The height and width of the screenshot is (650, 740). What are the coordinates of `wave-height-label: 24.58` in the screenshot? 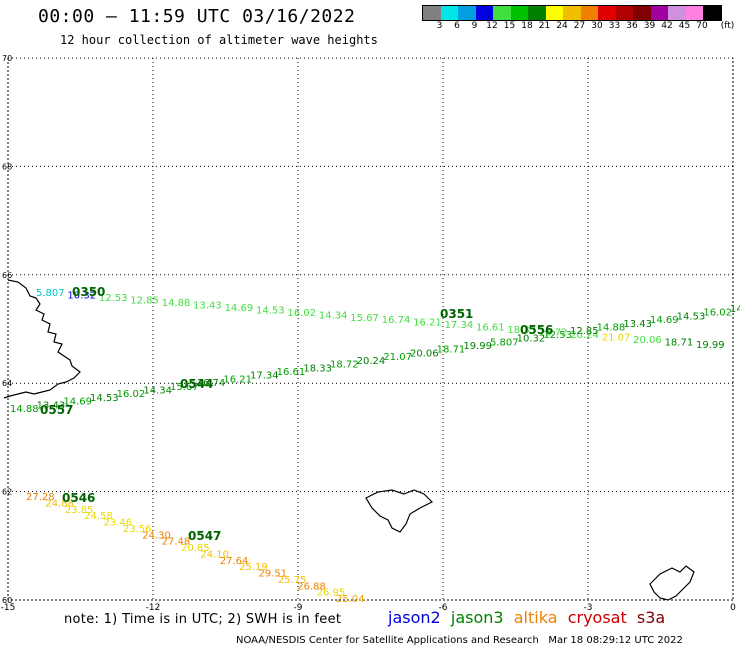 It's located at (98, 516).